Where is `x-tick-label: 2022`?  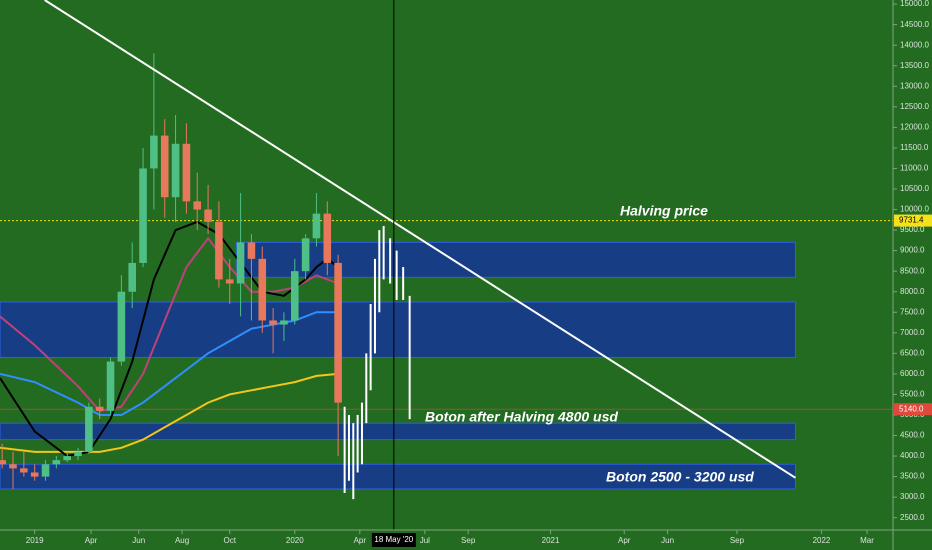
x-tick-label: 2022 is located at coordinates (822, 540).